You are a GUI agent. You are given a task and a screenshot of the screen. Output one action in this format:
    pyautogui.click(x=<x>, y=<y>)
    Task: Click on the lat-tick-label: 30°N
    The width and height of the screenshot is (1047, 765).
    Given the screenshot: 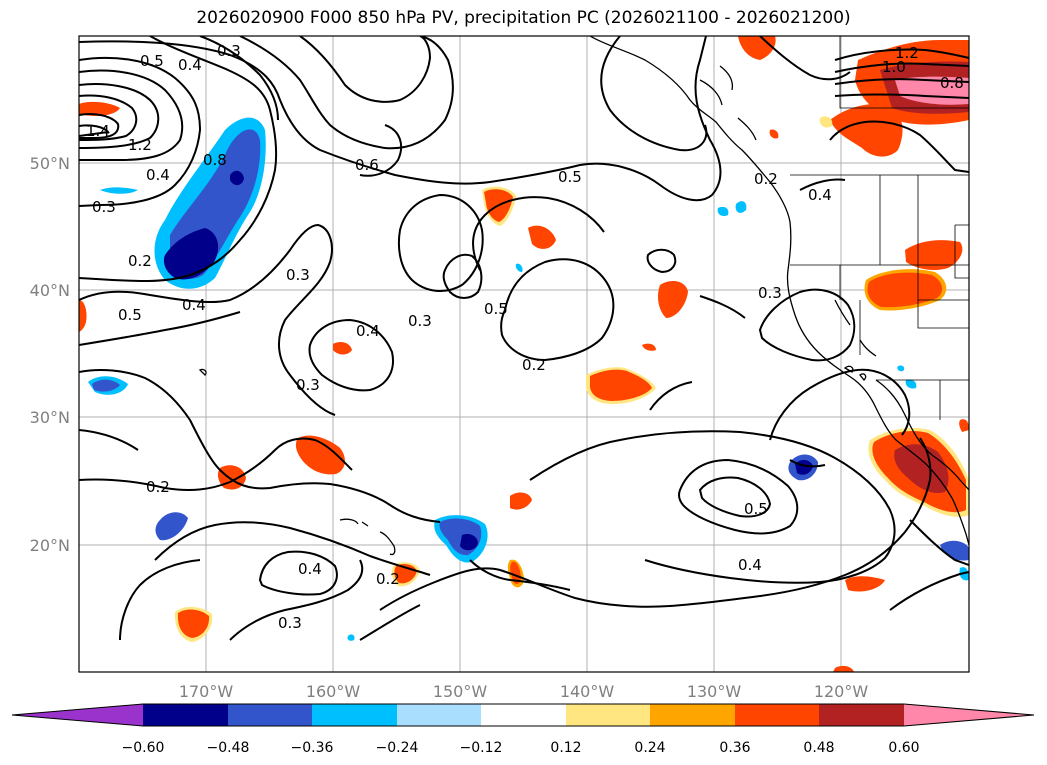 What is the action you would take?
    pyautogui.click(x=50, y=417)
    